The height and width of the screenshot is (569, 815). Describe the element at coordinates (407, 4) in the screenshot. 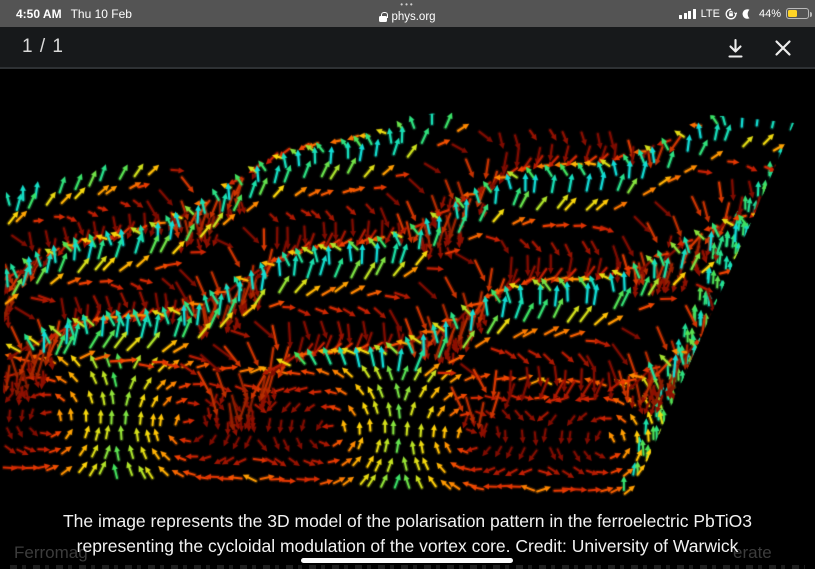

I see `page-dots-icon: •••` at that location.